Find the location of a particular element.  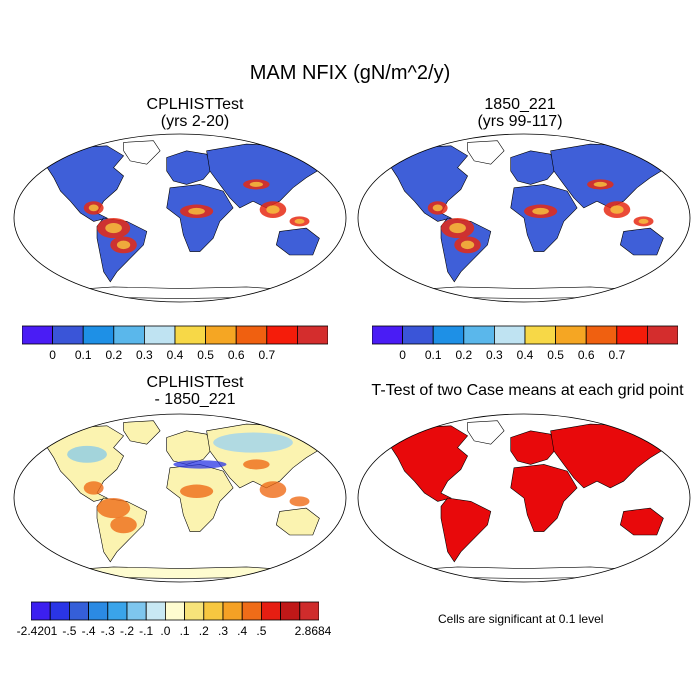

colorbar-case2-label-0: 0 is located at coordinates (402, 355).